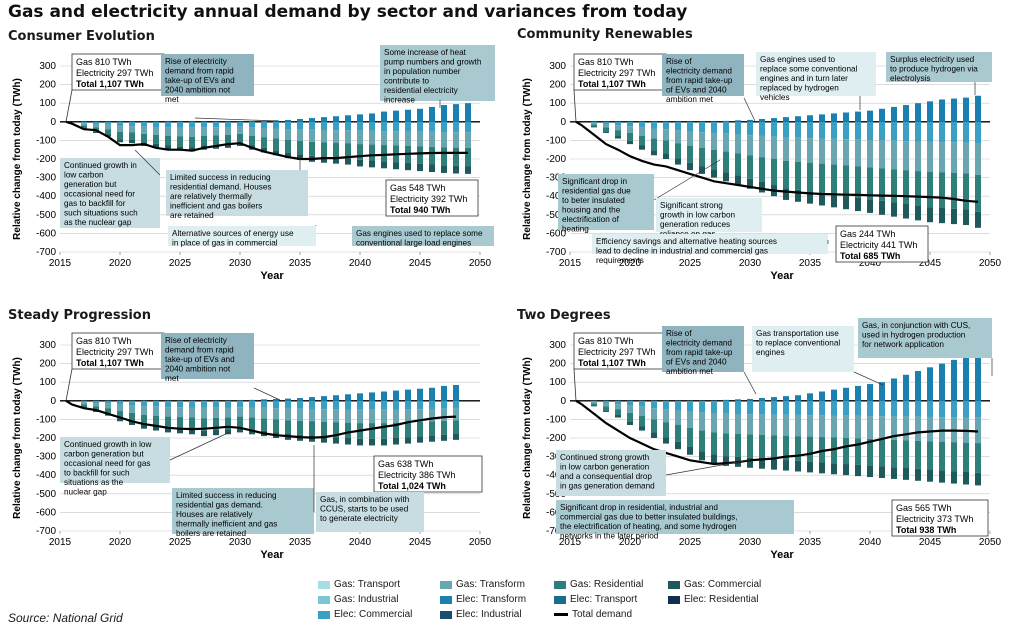 The height and width of the screenshot is (632, 1024). Describe the element at coordinates (214, 514) in the screenshot. I see `annotation-text: Houses are relatively` at that location.